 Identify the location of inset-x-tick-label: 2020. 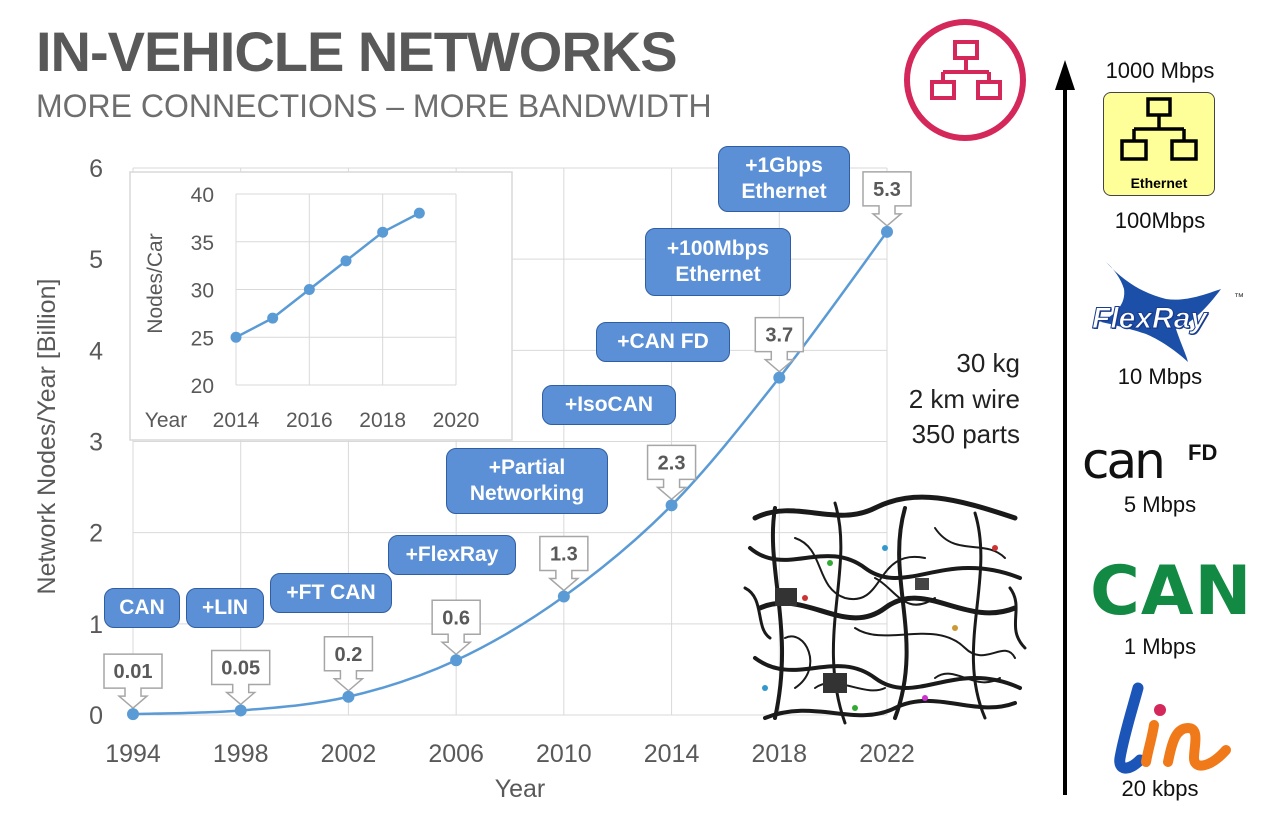
(456, 420).